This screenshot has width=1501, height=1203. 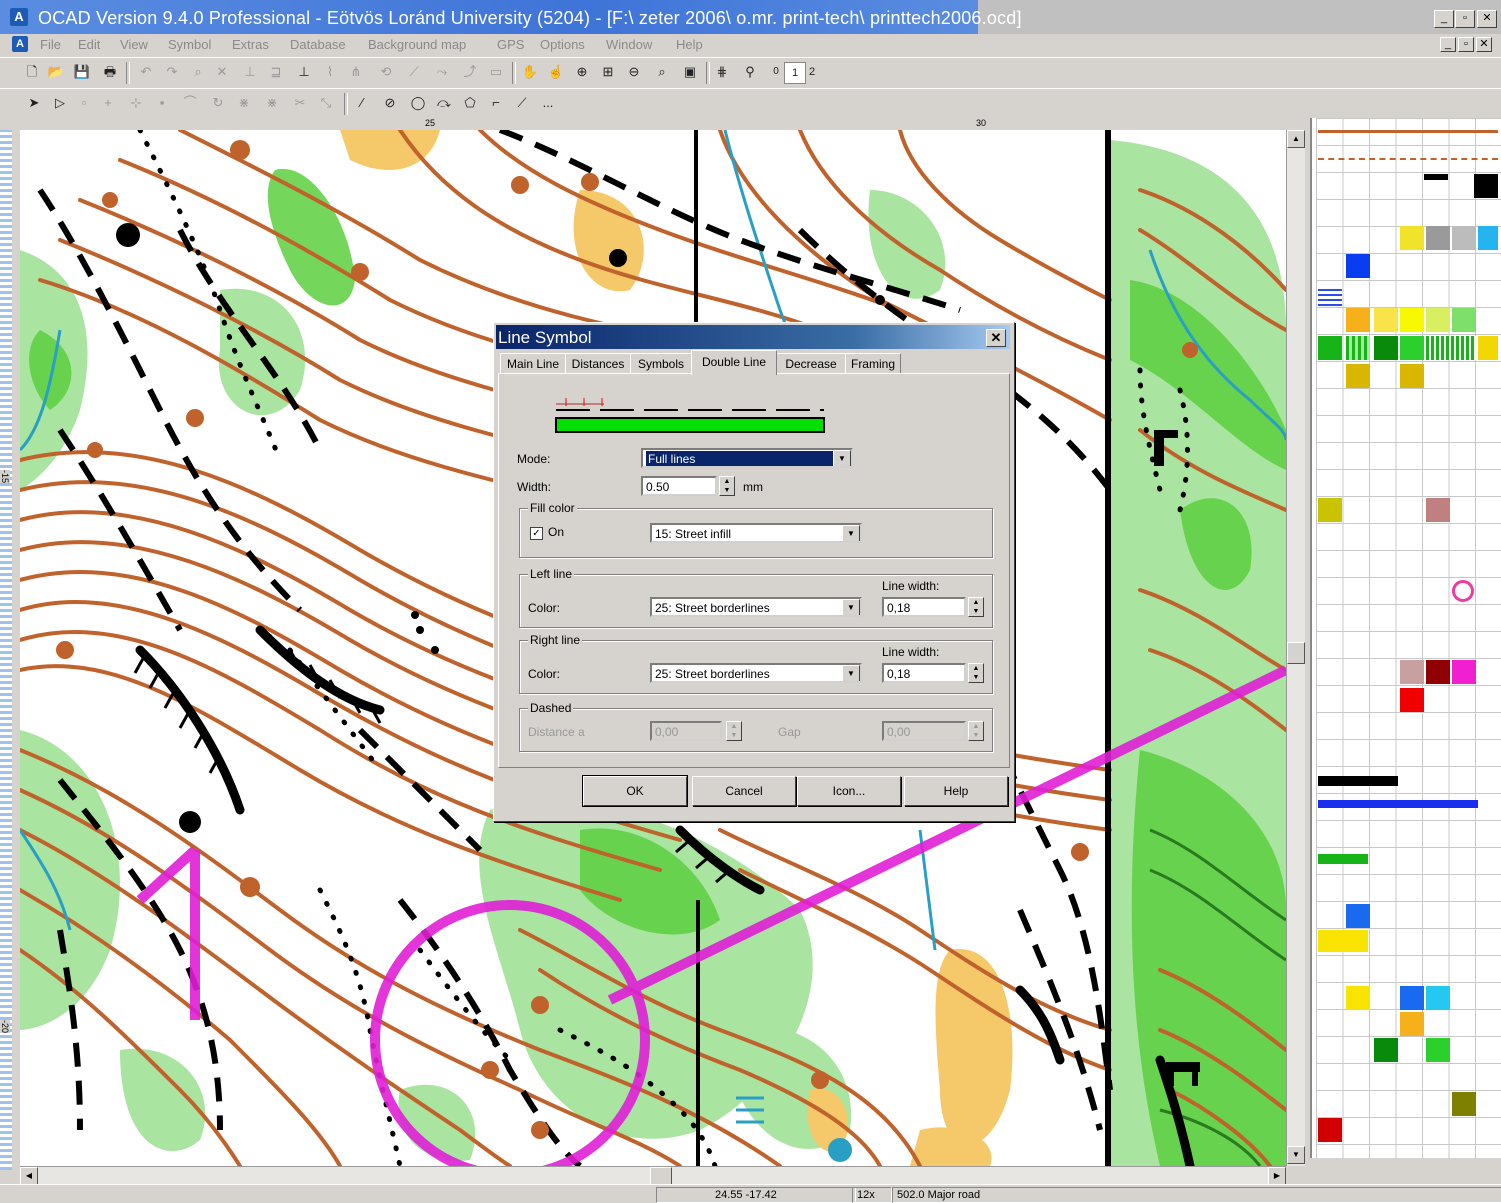 What do you see at coordinates (390, 102) in the screenshot?
I see `curve-mode-icon: ⊘` at bounding box center [390, 102].